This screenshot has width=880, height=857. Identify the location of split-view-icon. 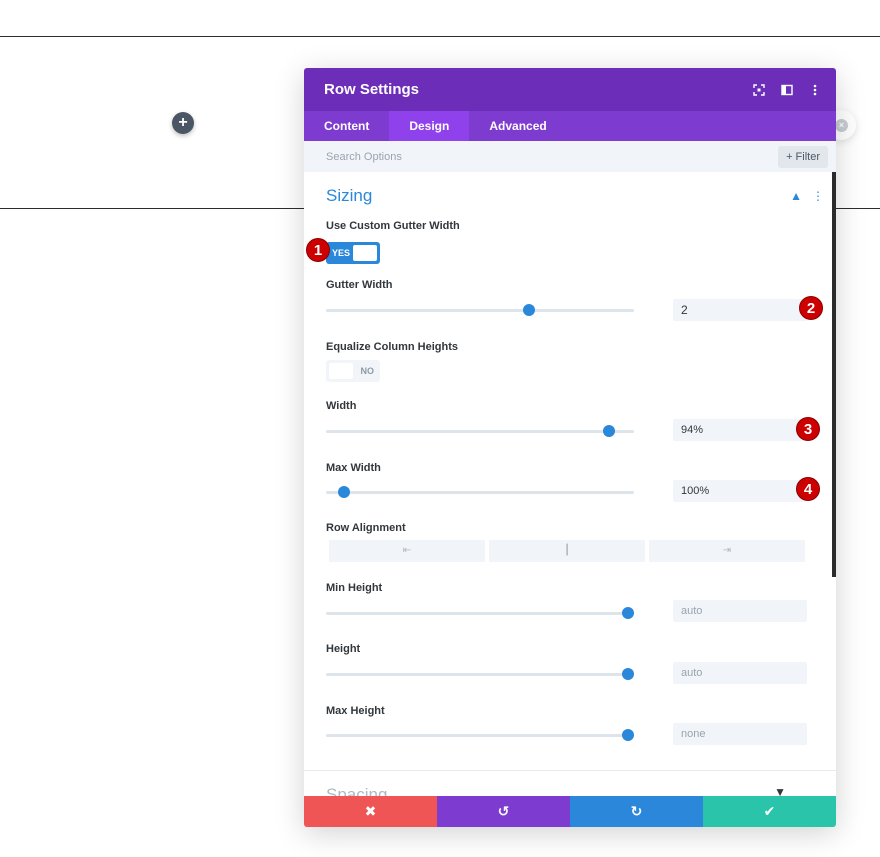
(787, 90).